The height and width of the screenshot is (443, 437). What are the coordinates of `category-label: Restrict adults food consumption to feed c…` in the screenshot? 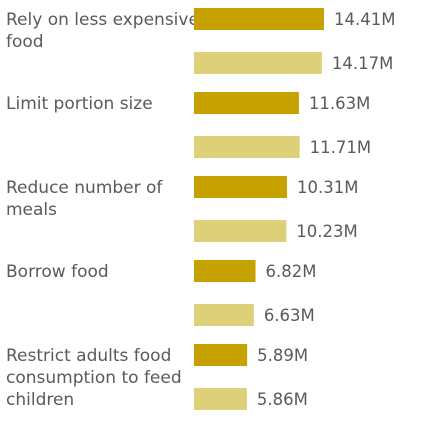 It's located at (94, 378).